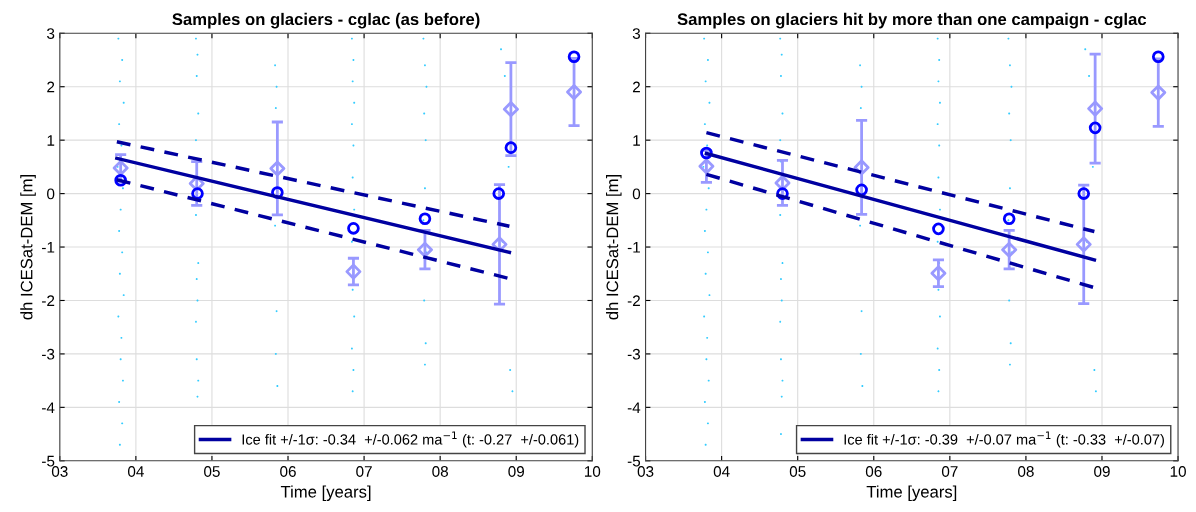  I want to click on legend-label: Ice fit +/-1σ: -0.39 +/-0.07 ma$^{−1}$ (t: -0.33 +/-0.07), so click(1004, 439).